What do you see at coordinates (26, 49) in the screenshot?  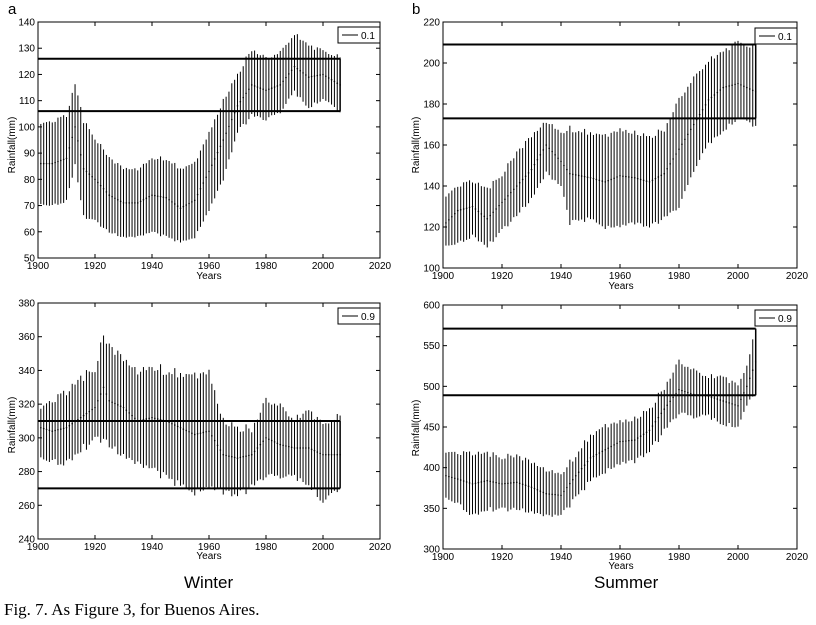 I see `y-tick-label: 130` at bounding box center [26, 49].